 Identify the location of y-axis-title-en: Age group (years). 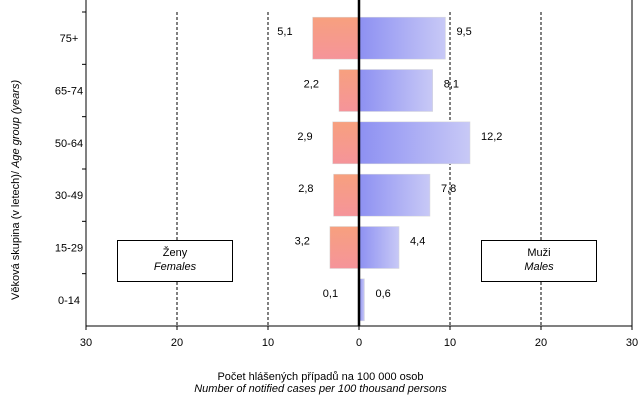
(16, 123).